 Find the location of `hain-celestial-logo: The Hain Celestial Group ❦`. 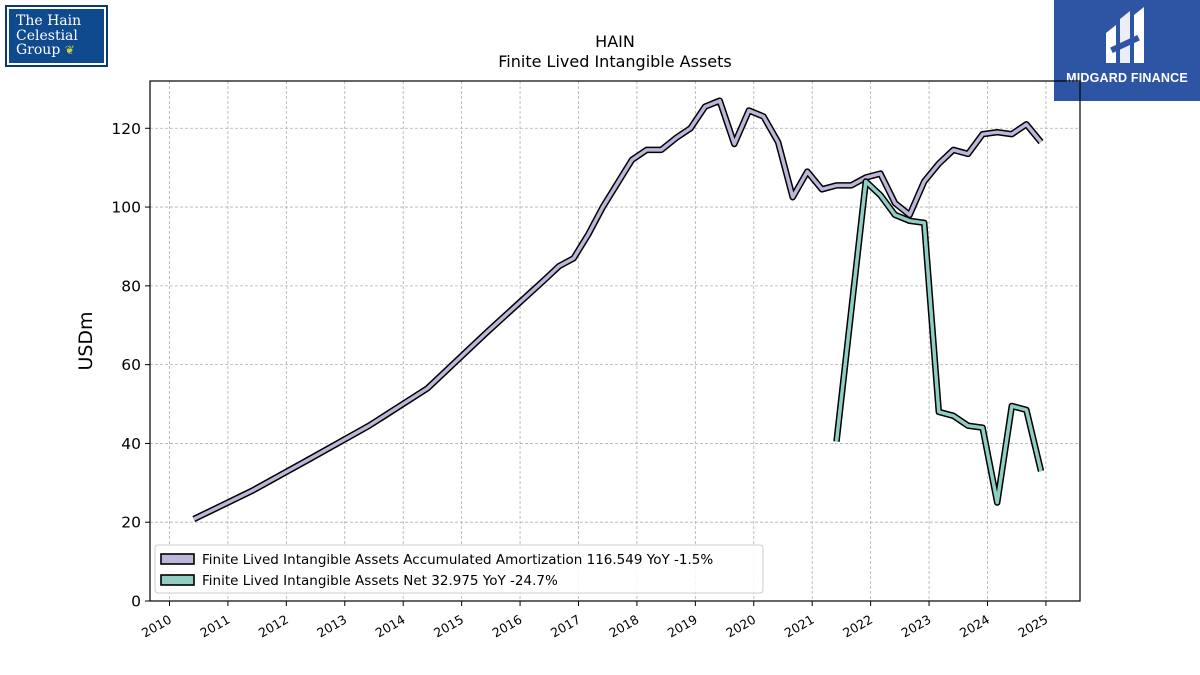

hain-celestial-logo: The Hain Celestial Group ❦ is located at coordinates (56, 36).